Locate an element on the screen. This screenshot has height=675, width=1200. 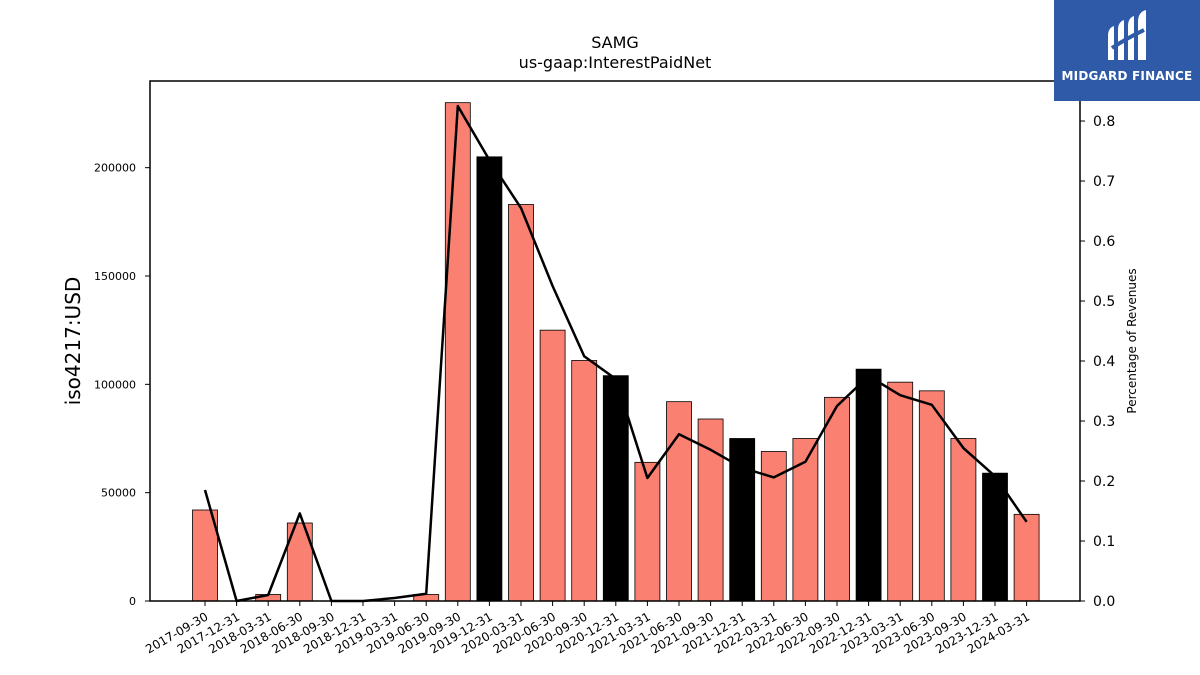
chart-title: SAMG is located at coordinates (615, 42).